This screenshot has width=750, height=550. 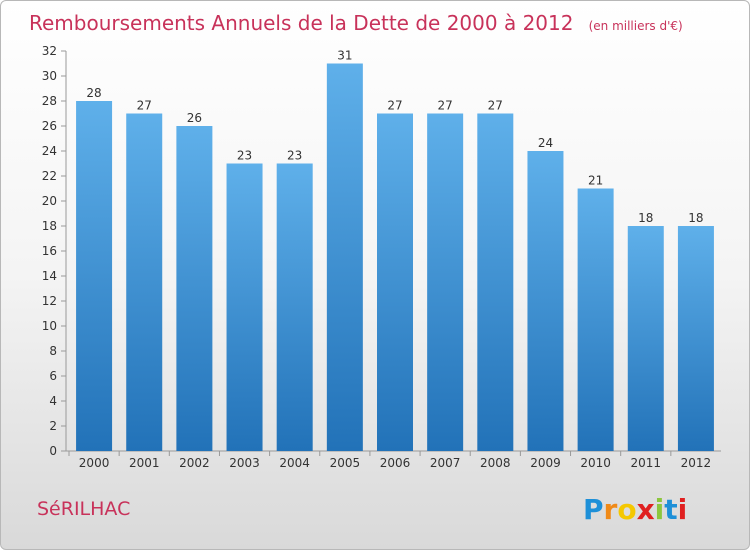 What do you see at coordinates (670, 509) in the screenshot?
I see `logo-letter: t` at bounding box center [670, 509].